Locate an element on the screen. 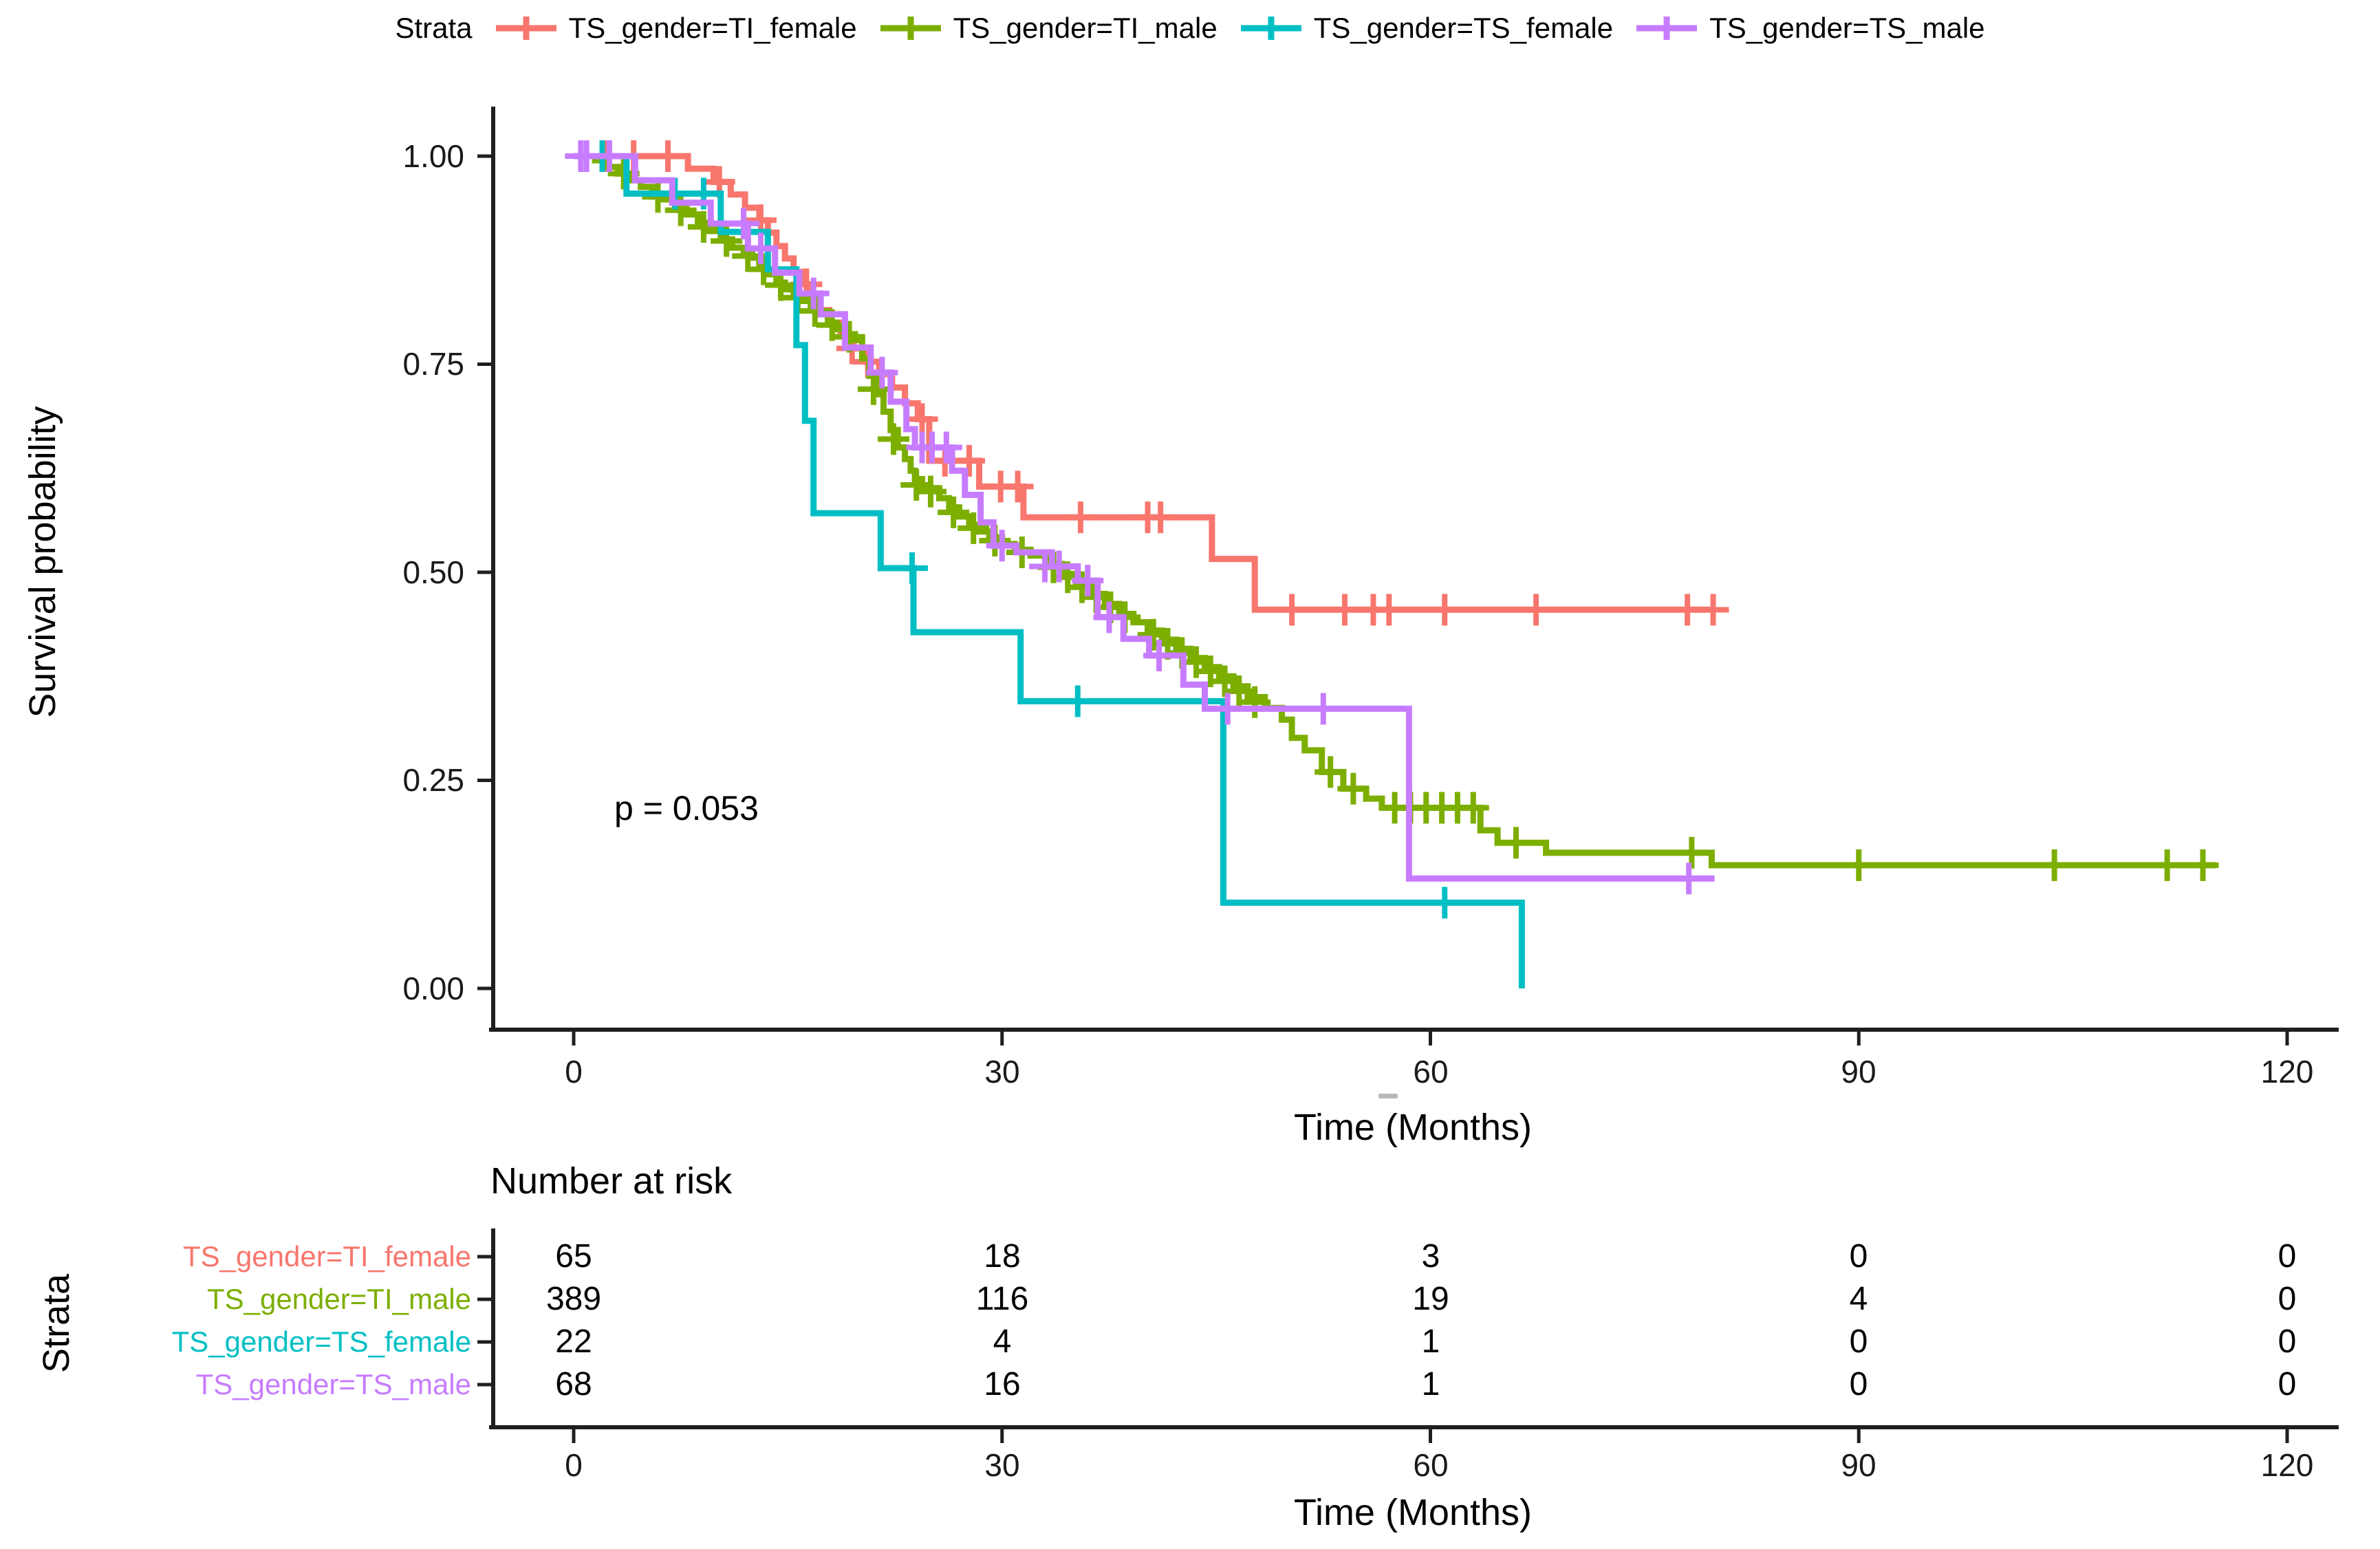  risk-cell: 22 is located at coordinates (573, 1341).